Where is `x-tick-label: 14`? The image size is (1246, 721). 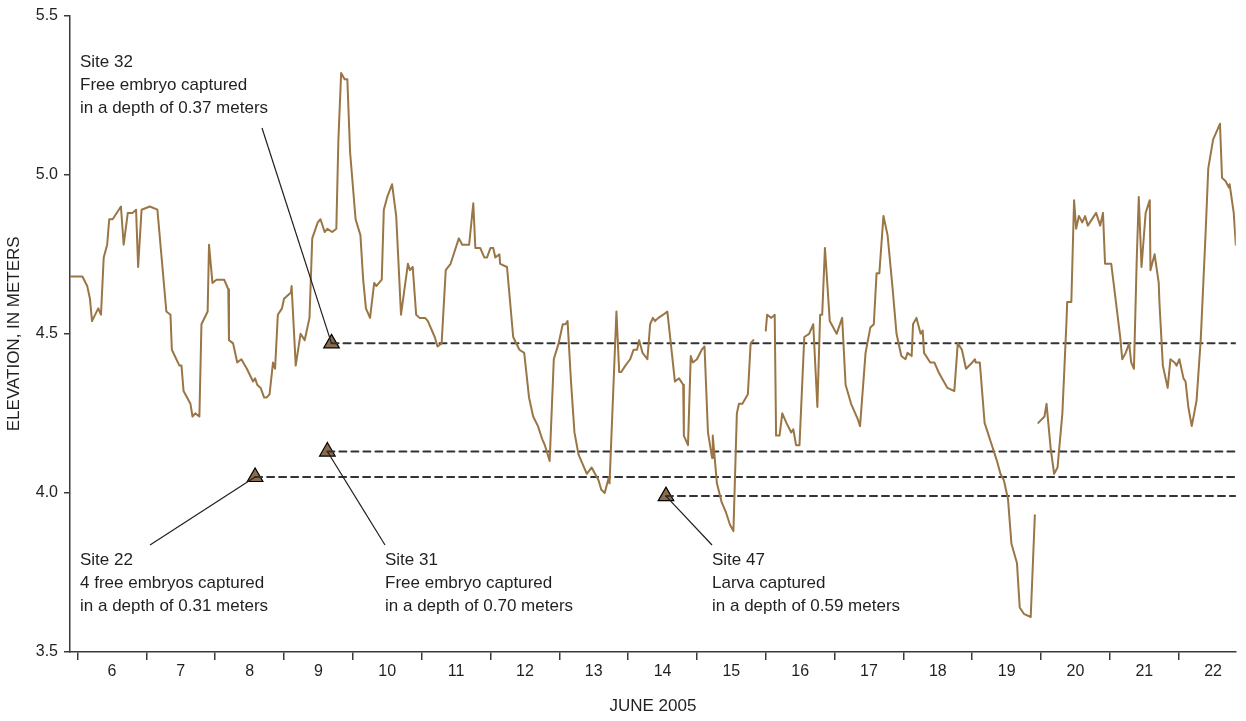 x-tick-label: 14 is located at coordinates (662, 671).